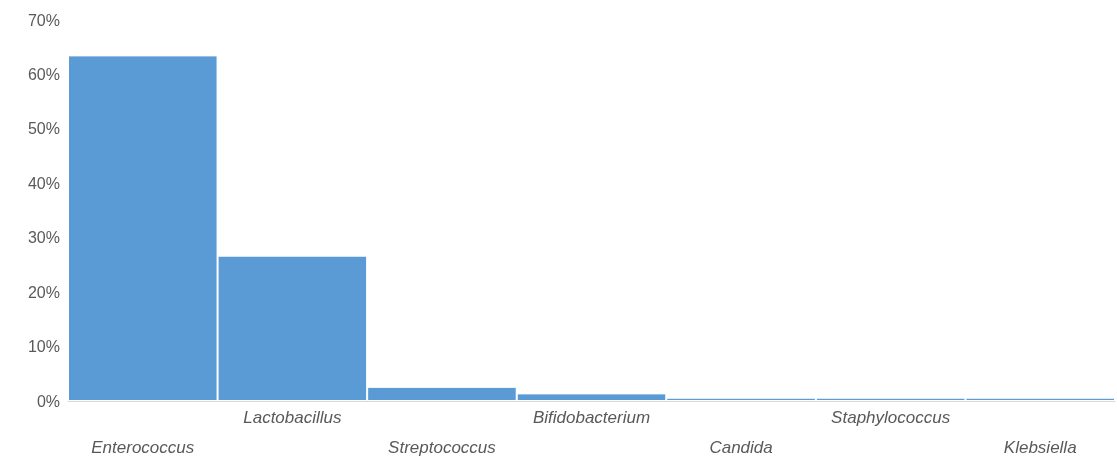 This screenshot has height=471, width=1117. I want to click on y-tick-label: 0%, so click(48, 401).